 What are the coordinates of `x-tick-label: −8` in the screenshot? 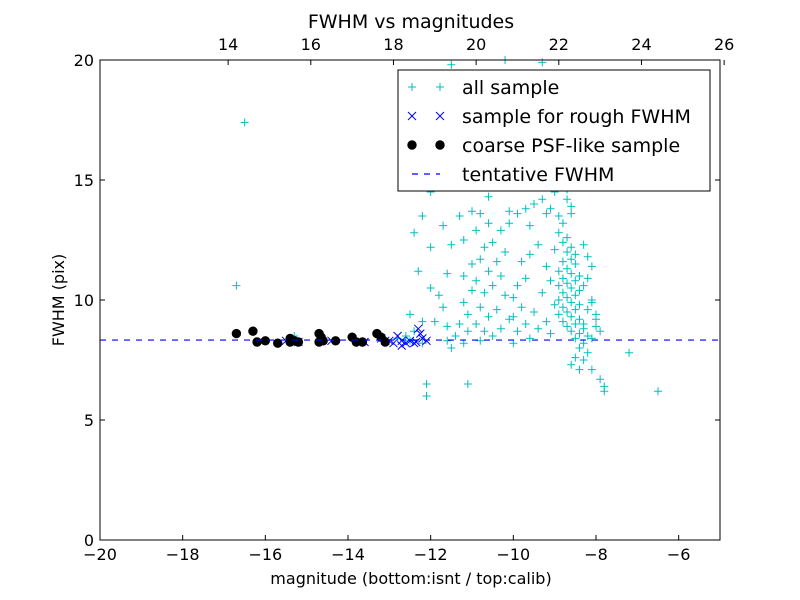 It's located at (596, 554).